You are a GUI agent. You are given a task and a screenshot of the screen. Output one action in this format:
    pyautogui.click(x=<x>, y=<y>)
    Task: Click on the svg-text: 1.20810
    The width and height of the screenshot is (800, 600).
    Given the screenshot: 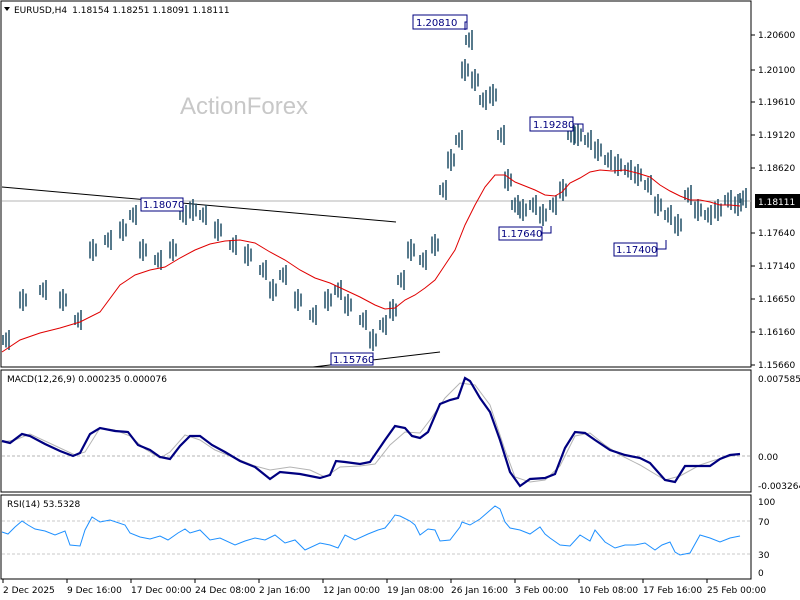 What is the action you would take?
    pyautogui.click(x=436, y=23)
    